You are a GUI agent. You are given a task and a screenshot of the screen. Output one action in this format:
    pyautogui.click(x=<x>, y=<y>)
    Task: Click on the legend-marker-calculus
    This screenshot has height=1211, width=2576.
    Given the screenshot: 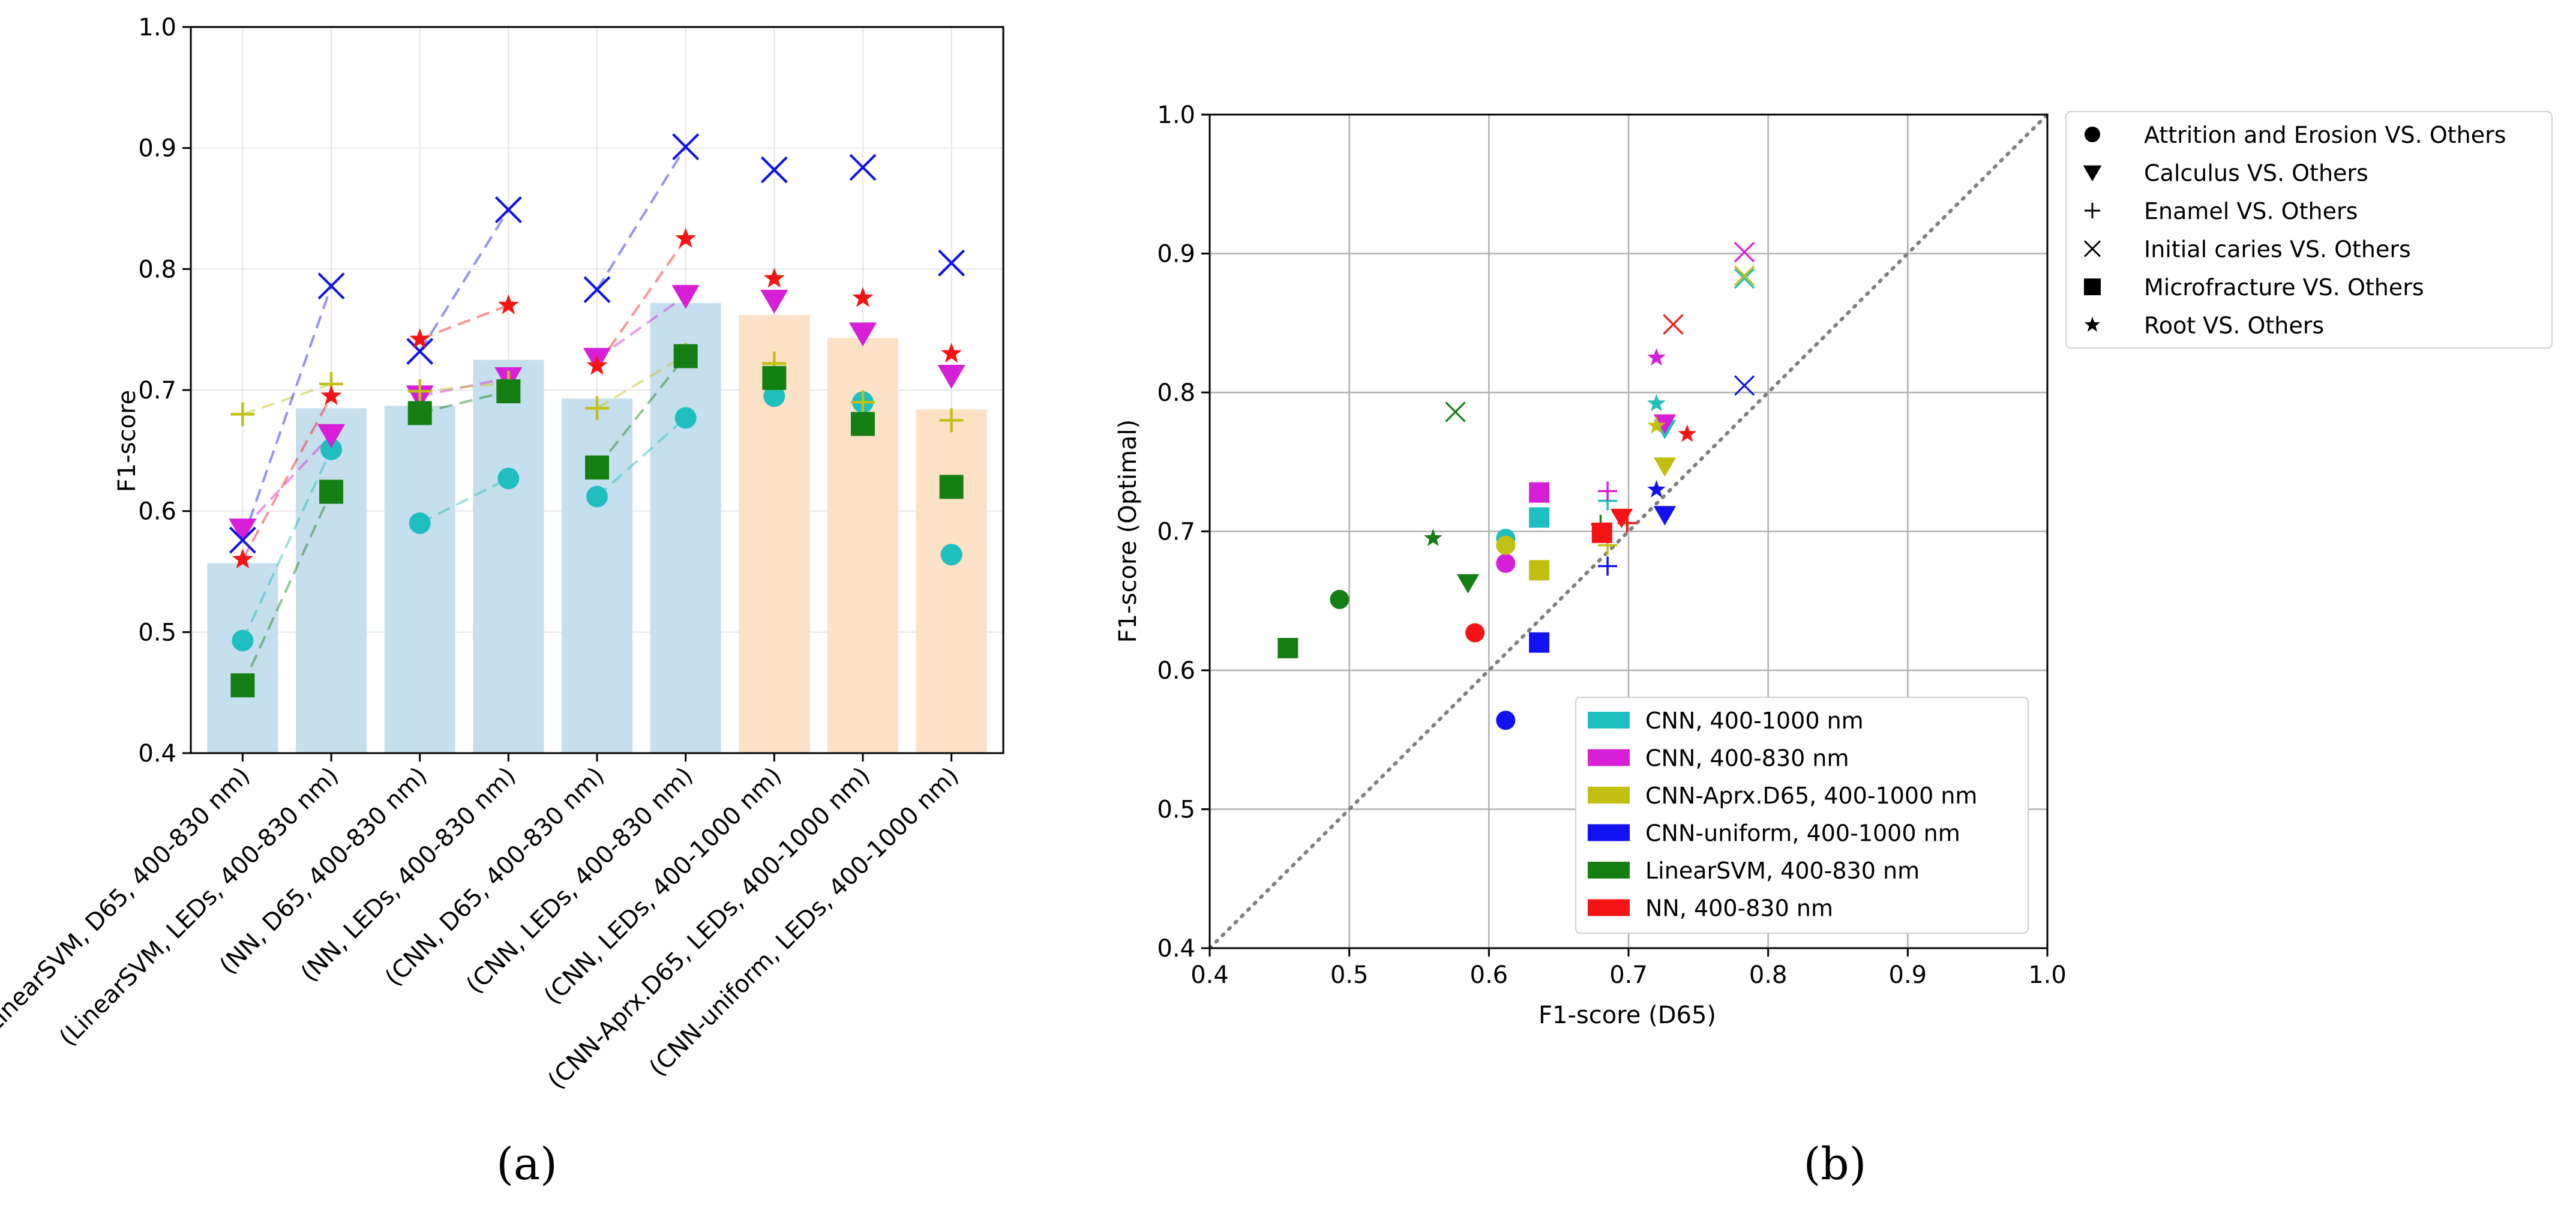 What is the action you would take?
    pyautogui.click(x=2092, y=173)
    